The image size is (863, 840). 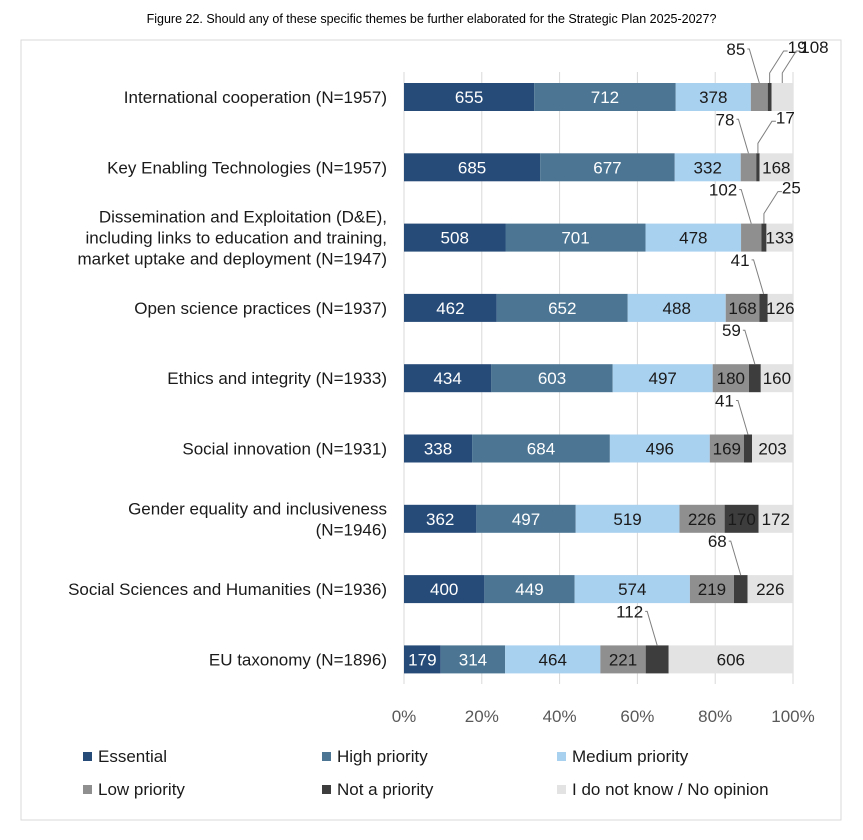 I want to click on data-label: 508, so click(x=455, y=238).